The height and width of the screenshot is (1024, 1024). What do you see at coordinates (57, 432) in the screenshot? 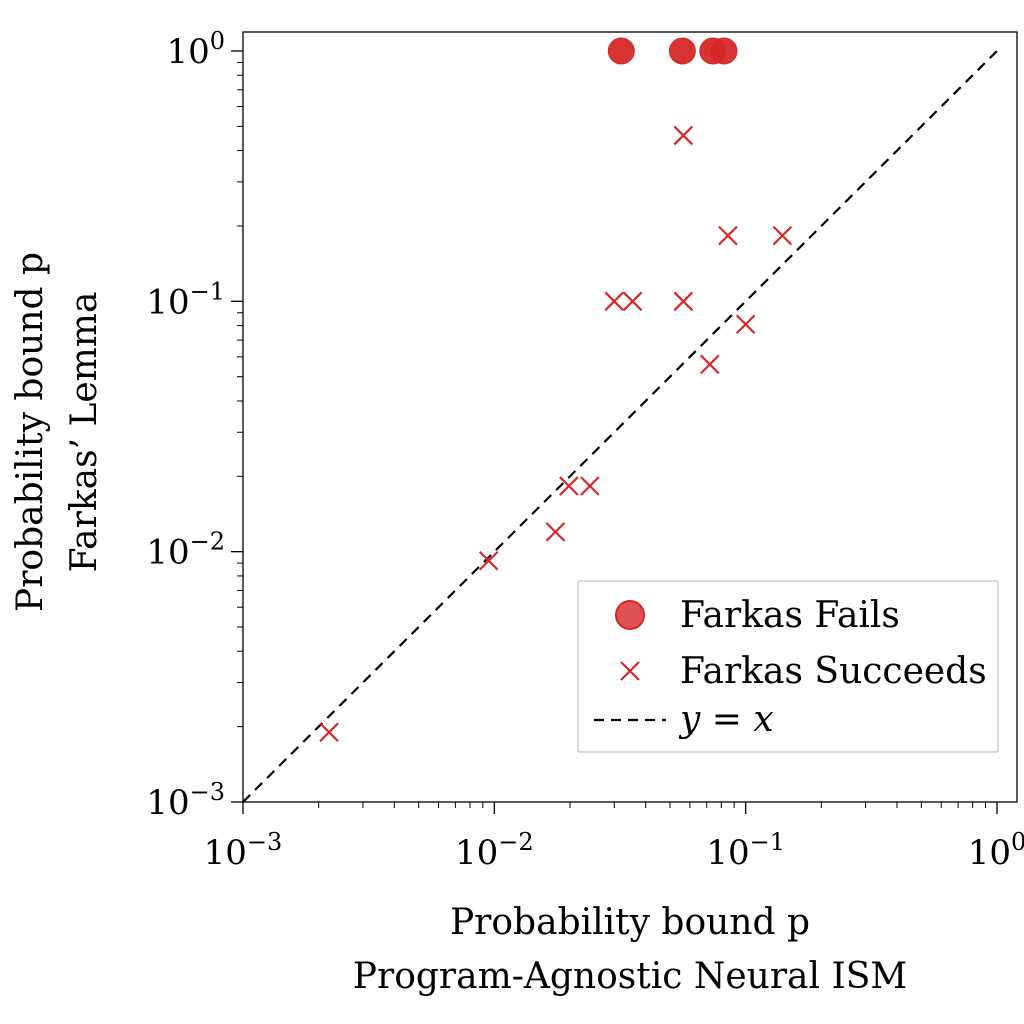
I see `y-axis-label: Probability bound p Farkas’ Lemma` at bounding box center [57, 432].